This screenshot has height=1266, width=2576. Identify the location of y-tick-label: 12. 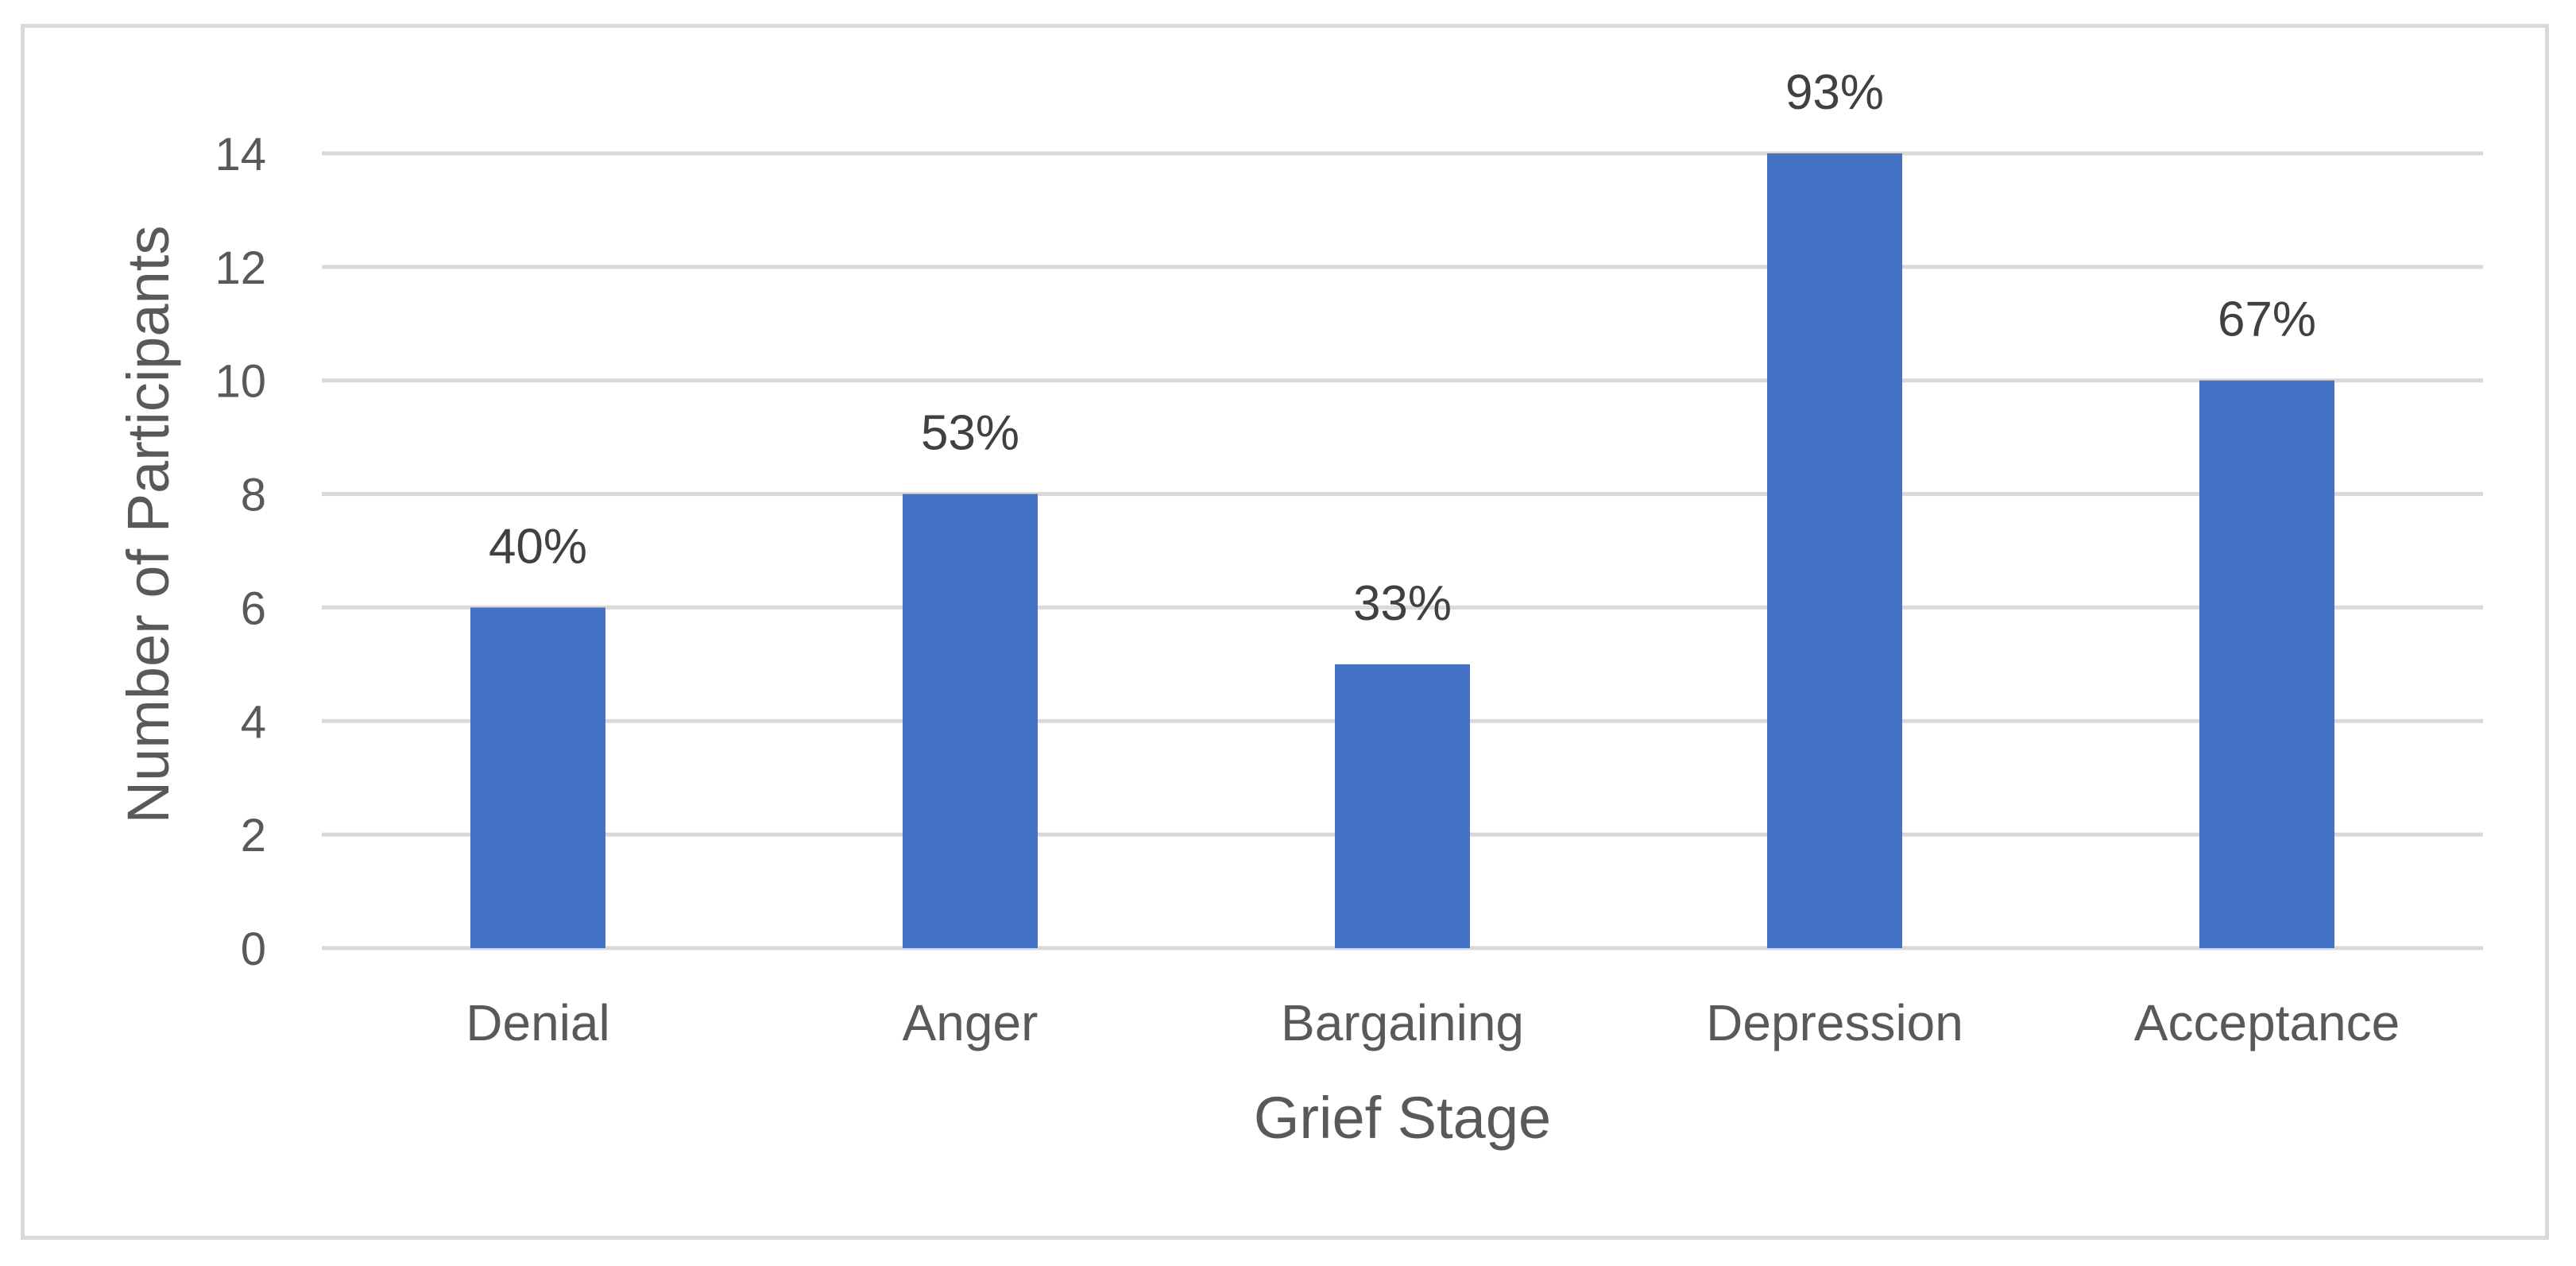
(240, 268).